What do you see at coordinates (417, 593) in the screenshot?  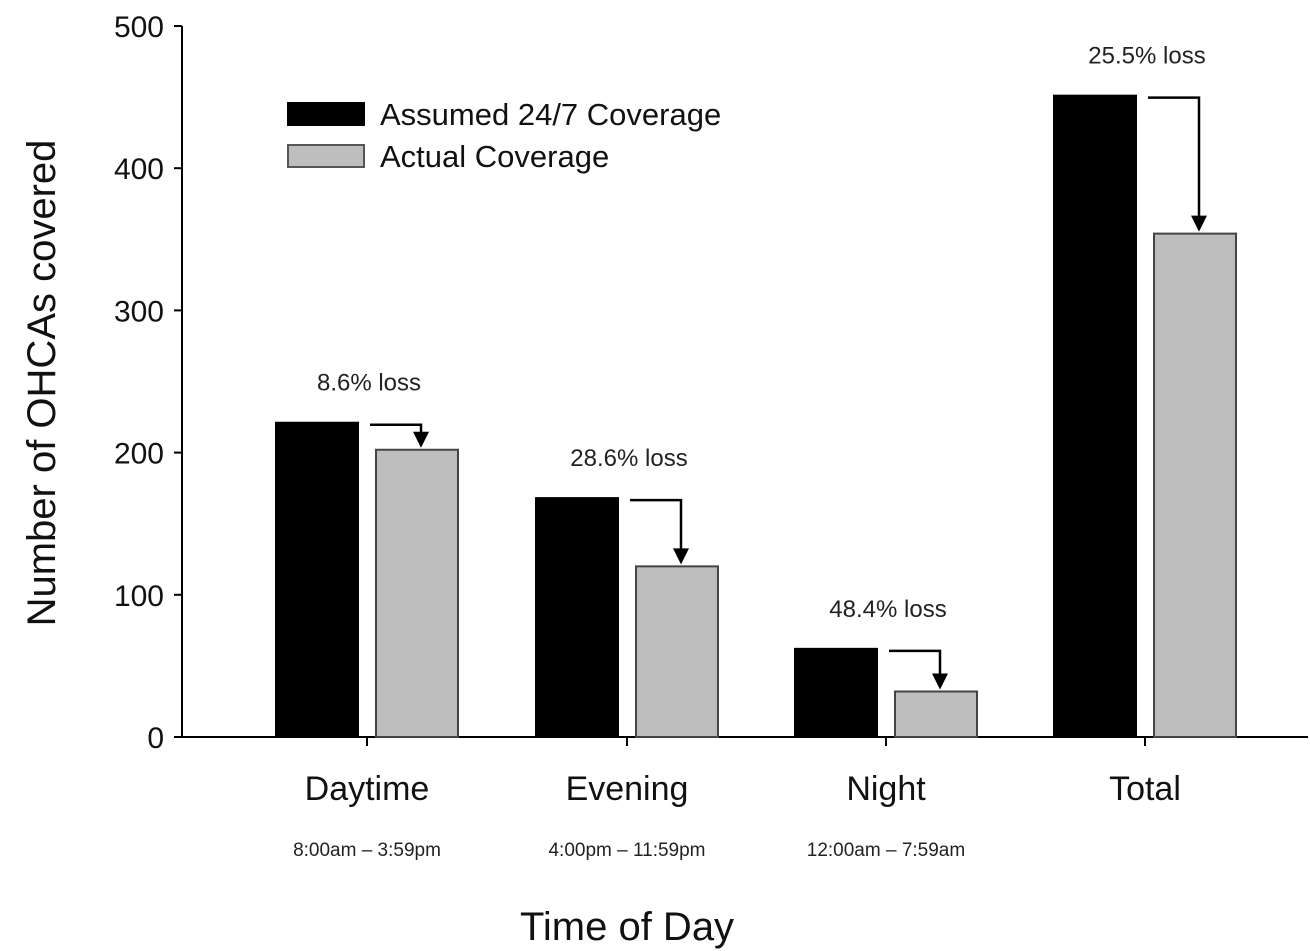 I see `bar-actual-daytime` at bounding box center [417, 593].